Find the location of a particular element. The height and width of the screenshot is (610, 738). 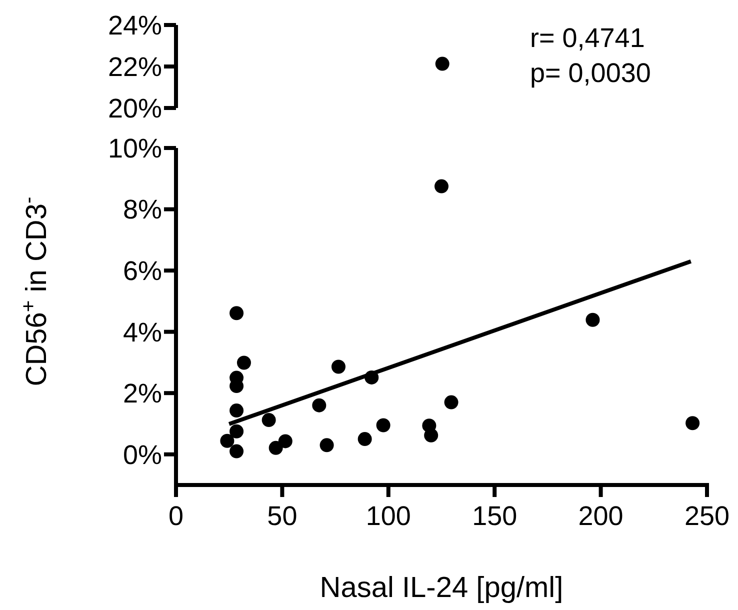

y-tick-label: 6% is located at coordinates (142, 271).